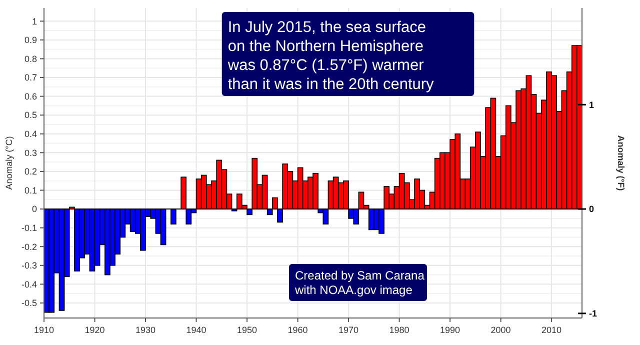  Describe the element at coordinates (34, 21) in the screenshot. I see `y-tick-label: 1` at that location.